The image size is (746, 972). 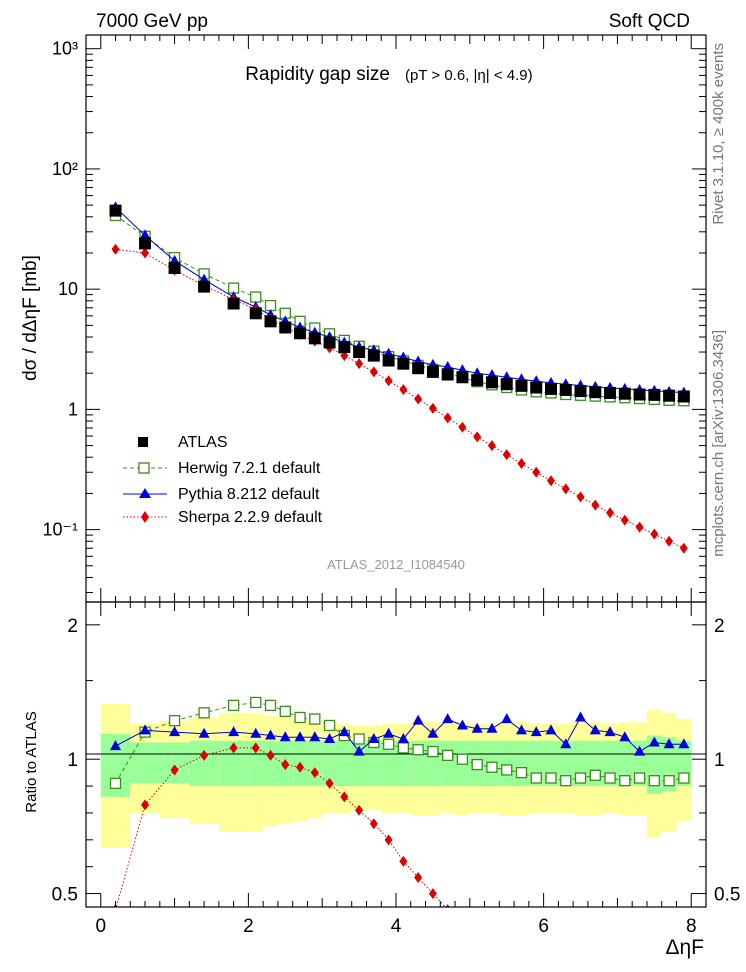 What do you see at coordinates (68, 289) in the screenshot?
I see `main-ytick-label: 10` at bounding box center [68, 289].